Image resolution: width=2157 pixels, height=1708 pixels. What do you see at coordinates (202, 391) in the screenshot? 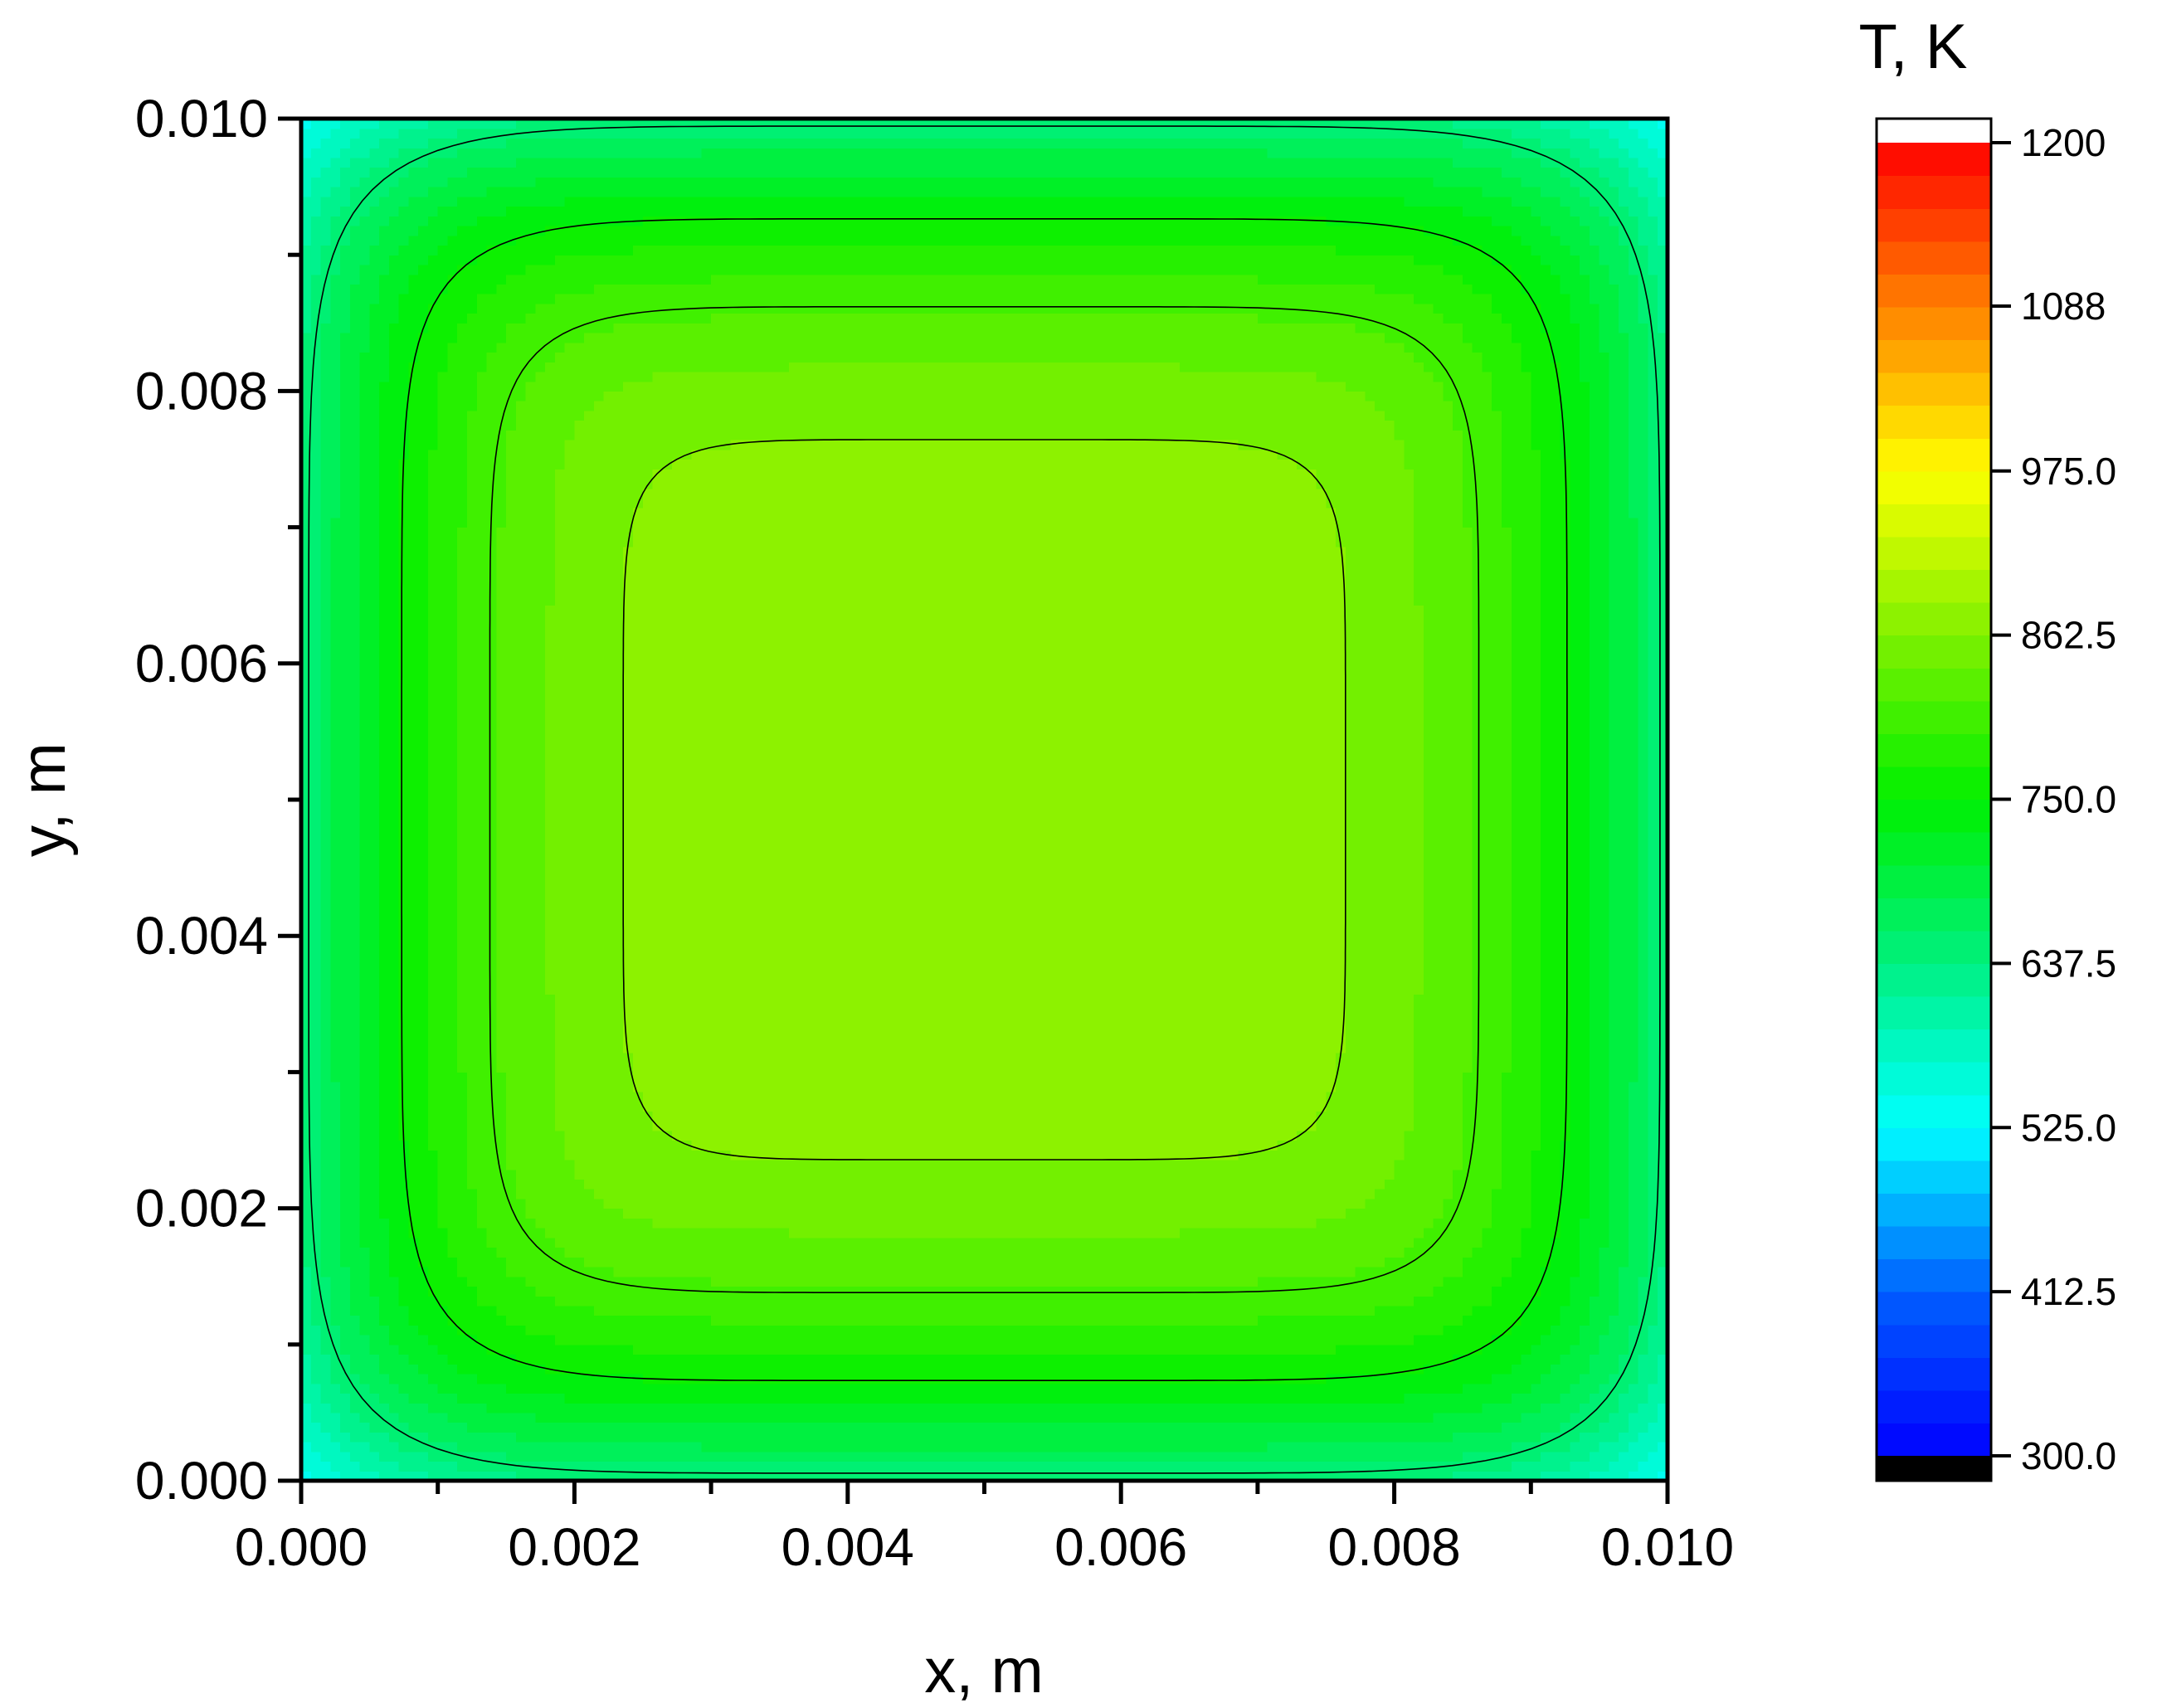
I see `y-tick-label: 0.008` at bounding box center [202, 391].